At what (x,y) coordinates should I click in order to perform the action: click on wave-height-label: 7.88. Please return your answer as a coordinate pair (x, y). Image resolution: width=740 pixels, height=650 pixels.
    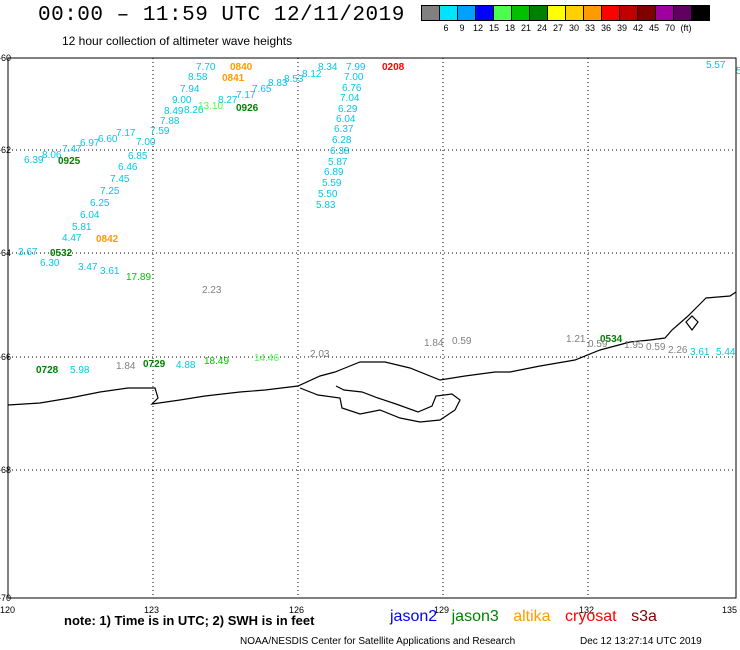
    Looking at the image, I should click on (170, 121).